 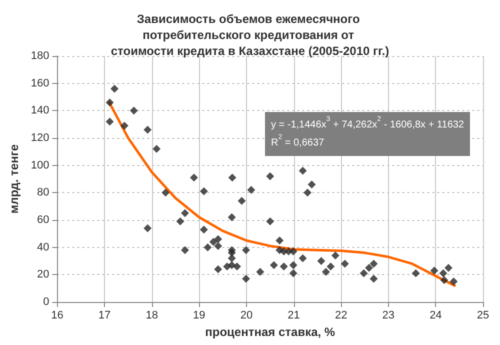 I want to click on y-tick-label: 0, so click(x=46, y=302).